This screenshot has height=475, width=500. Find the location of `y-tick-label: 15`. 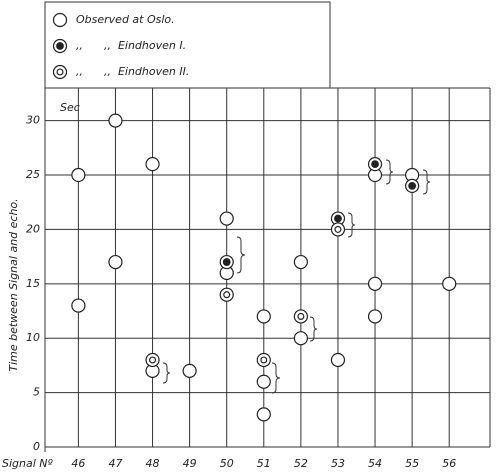

y-tick-label: 15 is located at coordinates (33, 283).